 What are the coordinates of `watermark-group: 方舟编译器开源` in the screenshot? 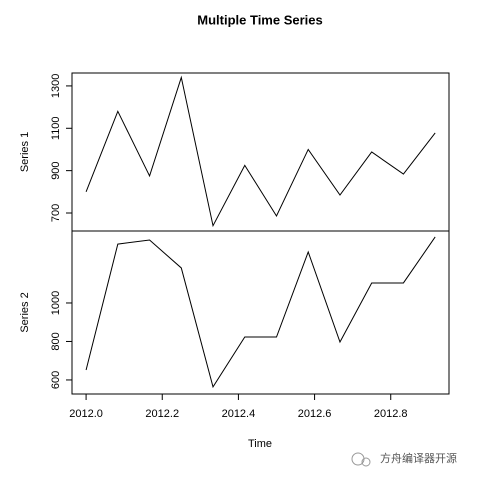 It's located at (404, 459).